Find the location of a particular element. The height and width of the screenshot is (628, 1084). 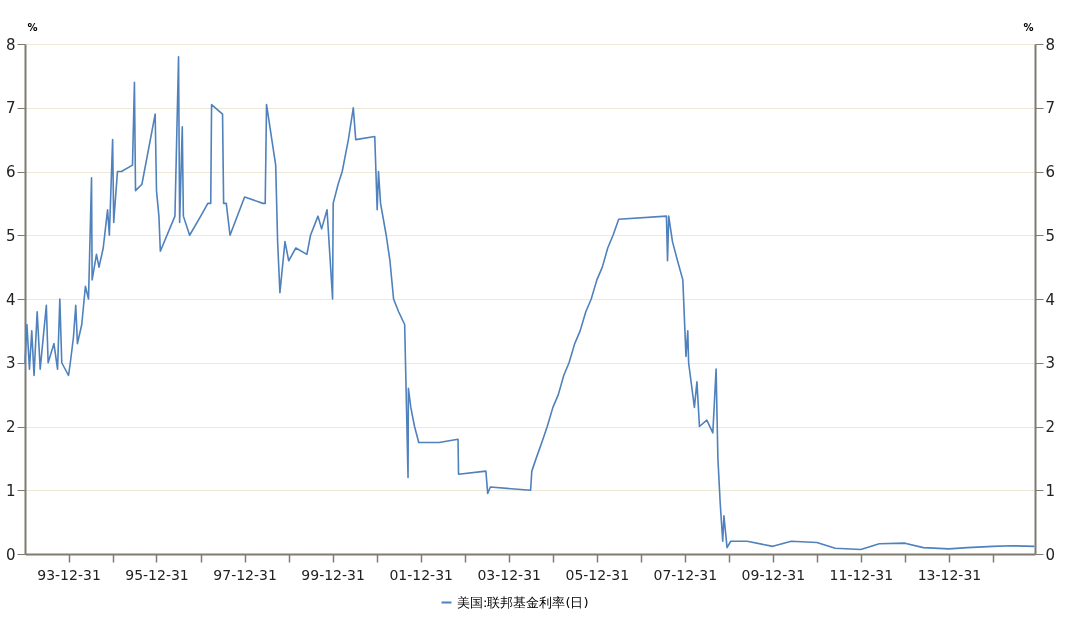

x-tick-label: 11-12-31 is located at coordinates (861, 574).